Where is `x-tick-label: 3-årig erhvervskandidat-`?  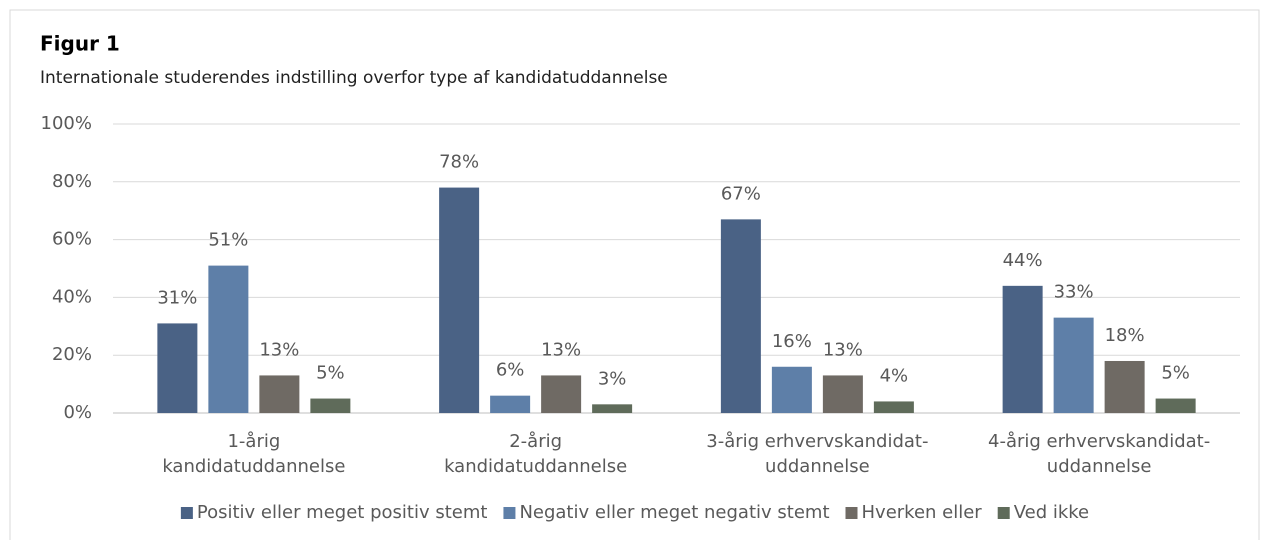
x-tick-label: 3-årig erhvervskandidat- is located at coordinates (817, 441).